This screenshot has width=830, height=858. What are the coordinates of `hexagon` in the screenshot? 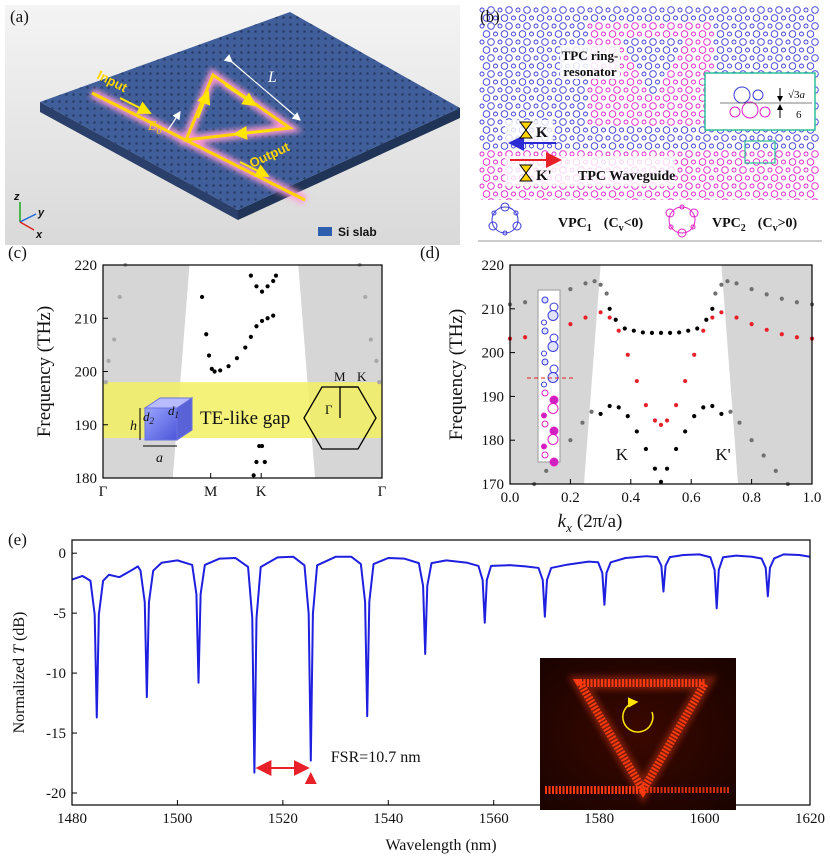 It's located at (340, 418).